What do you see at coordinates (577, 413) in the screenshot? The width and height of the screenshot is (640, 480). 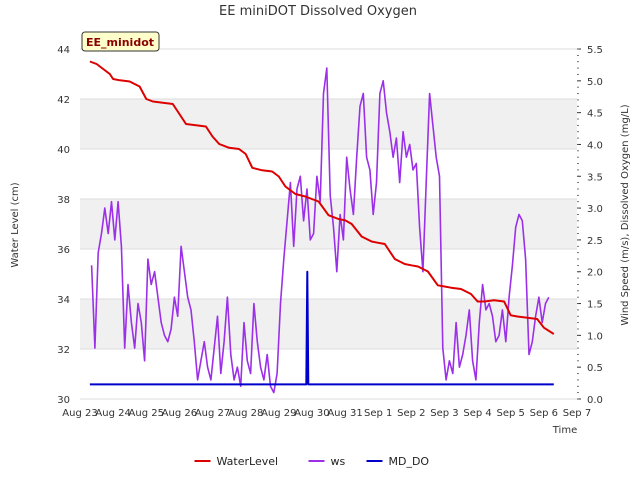 I see `x-tick-label: Sep 7` at bounding box center [577, 413].